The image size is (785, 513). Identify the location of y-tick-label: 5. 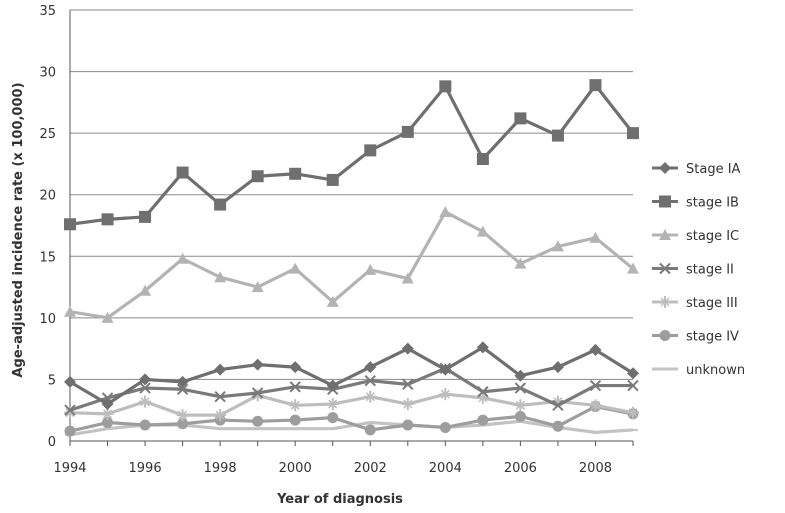
(52, 380).